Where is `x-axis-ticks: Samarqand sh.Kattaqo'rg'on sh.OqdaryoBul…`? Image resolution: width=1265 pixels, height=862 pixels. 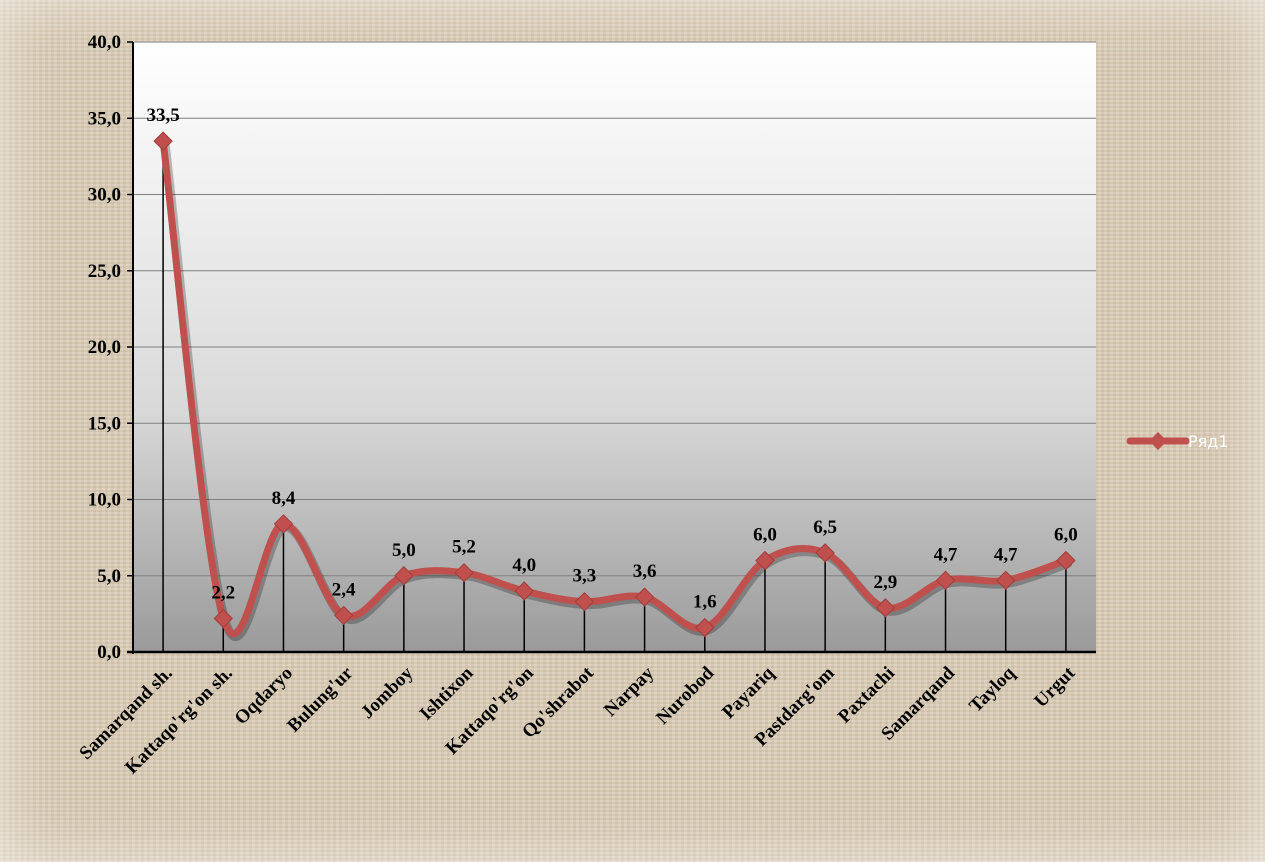
x-axis-ticks: Samarqand sh.Kattaqo'rg'on sh.OqdaryoBul… is located at coordinates (577, 720).